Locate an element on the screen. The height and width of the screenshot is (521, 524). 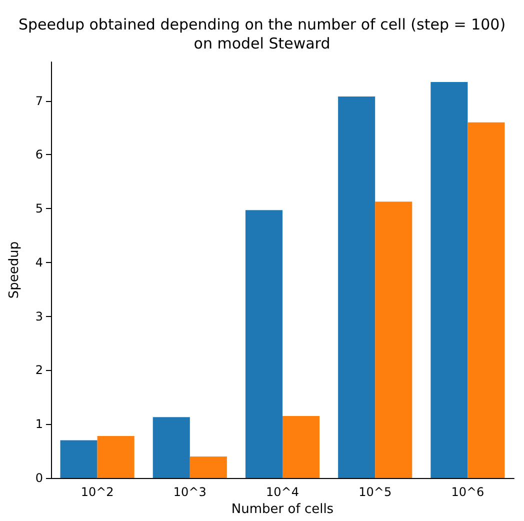
y-tick-label: 4 is located at coordinates (39, 262).